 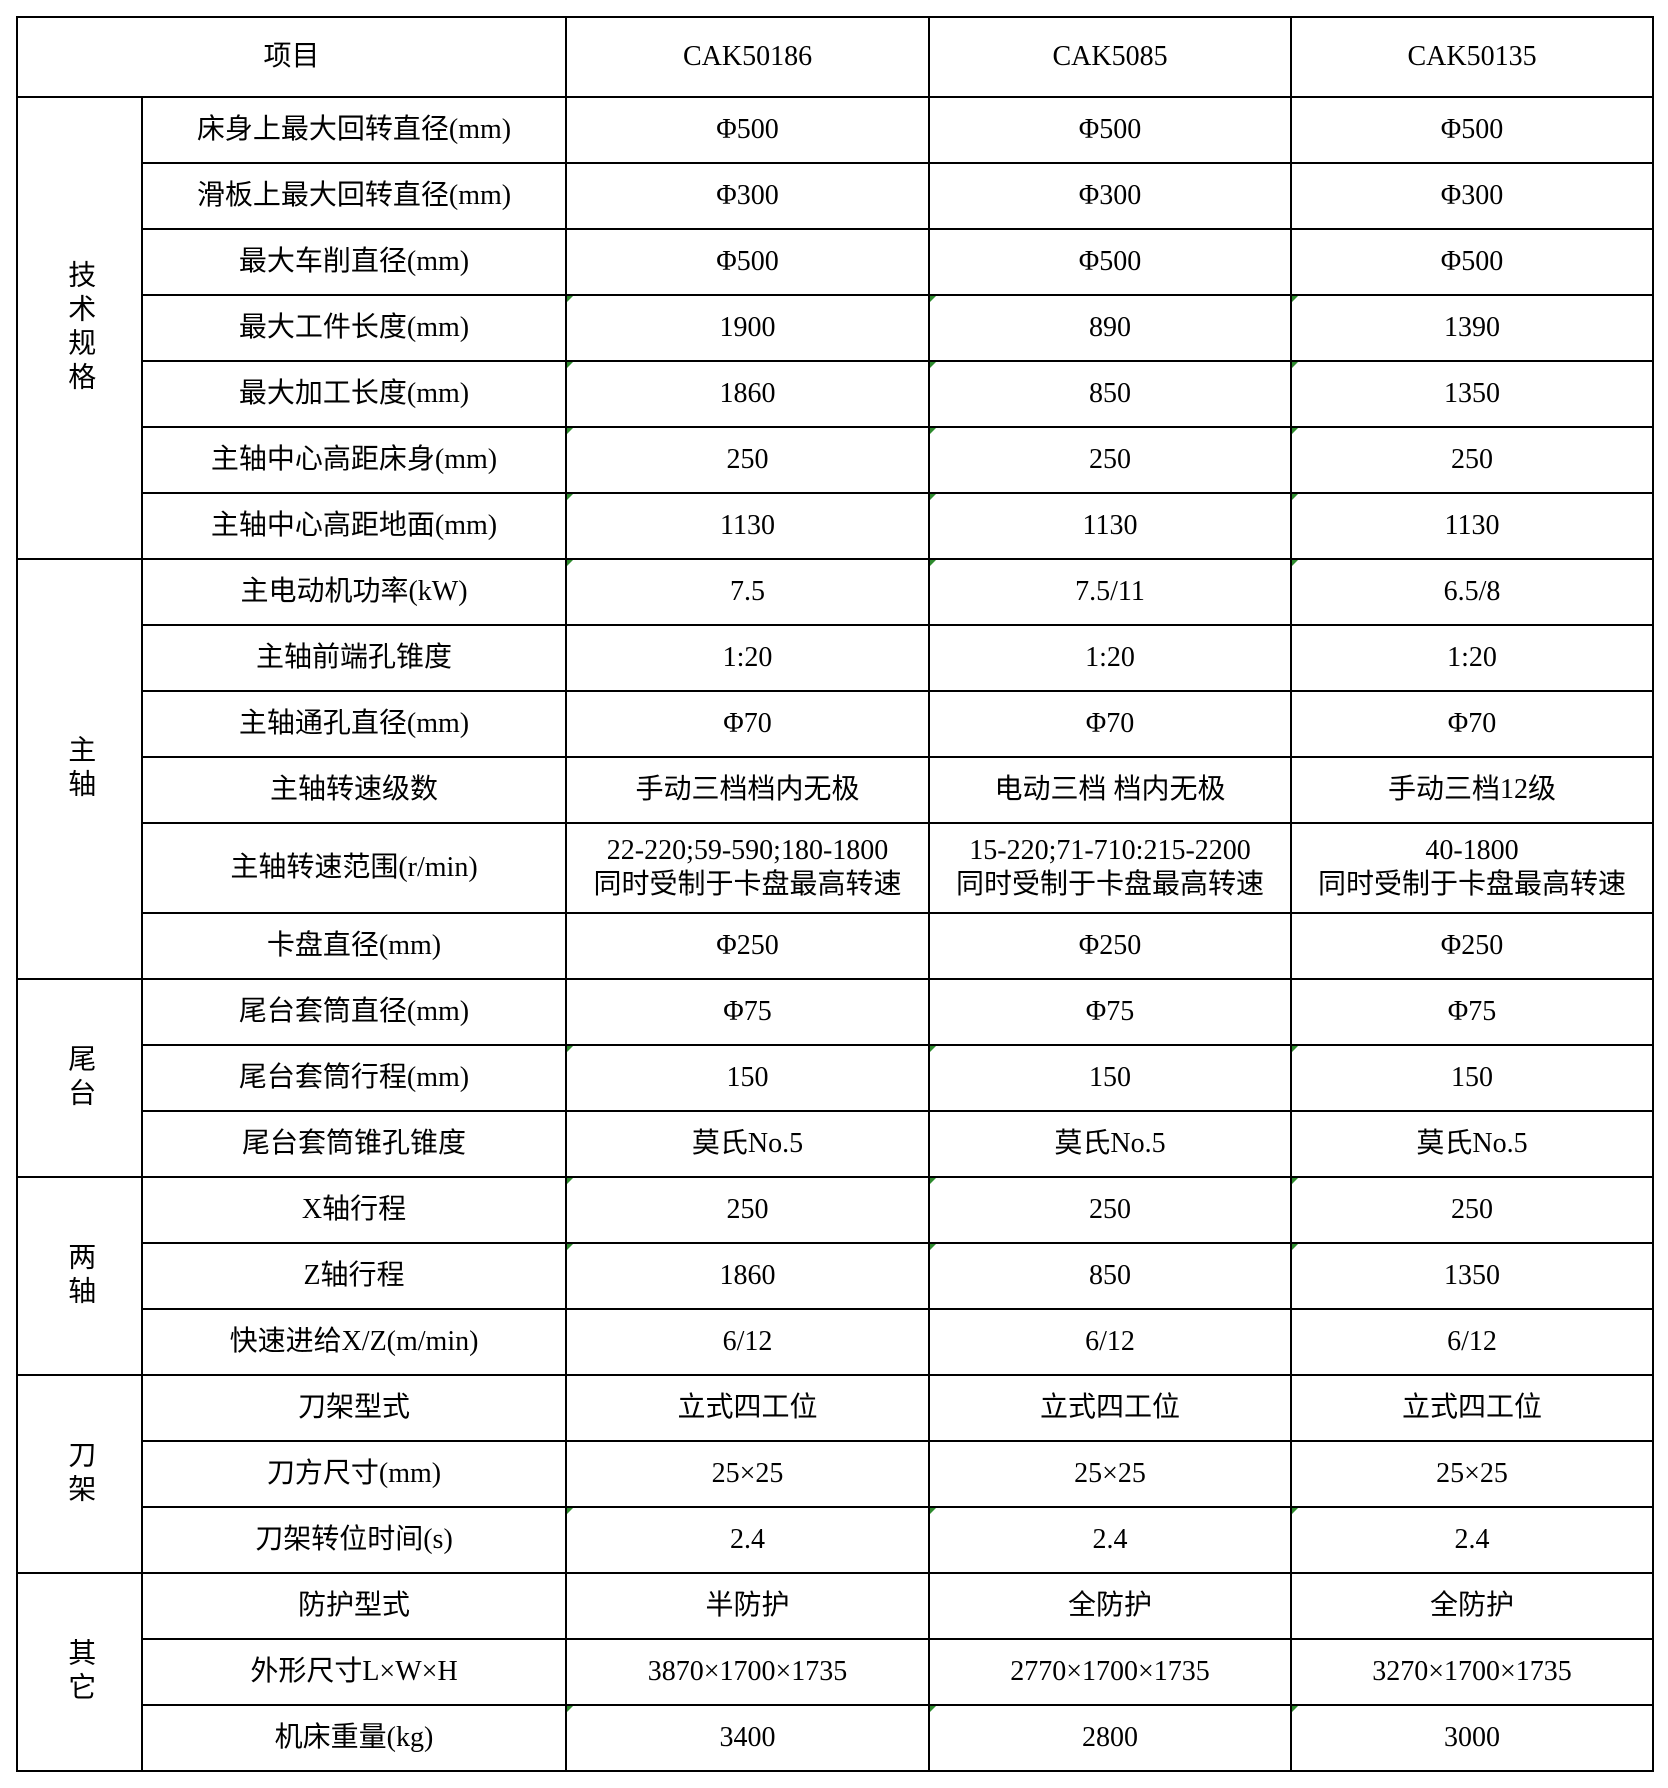 What do you see at coordinates (1110, 1672) in the screenshot?
I see `spec-value-text: 2770×1700×1735` at bounding box center [1110, 1672].